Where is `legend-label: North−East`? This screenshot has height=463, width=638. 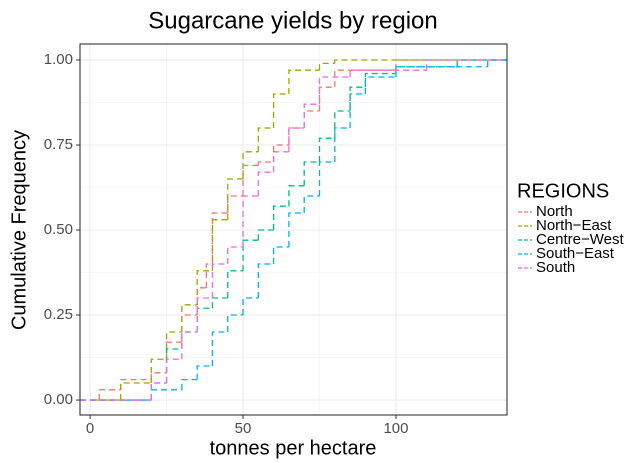 legend-label: North−East is located at coordinates (574, 225).